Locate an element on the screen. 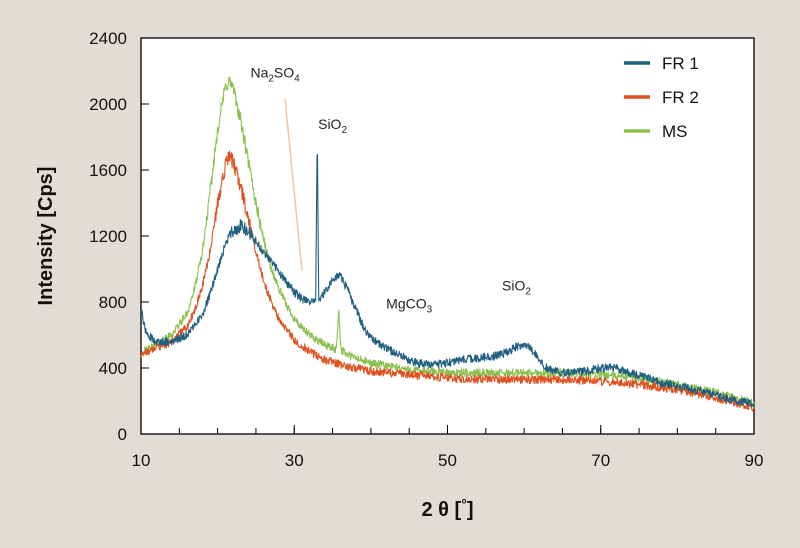 This screenshot has width=800, height=548. legend: FR 1 FR 2 MS is located at coordinates (661, 97).